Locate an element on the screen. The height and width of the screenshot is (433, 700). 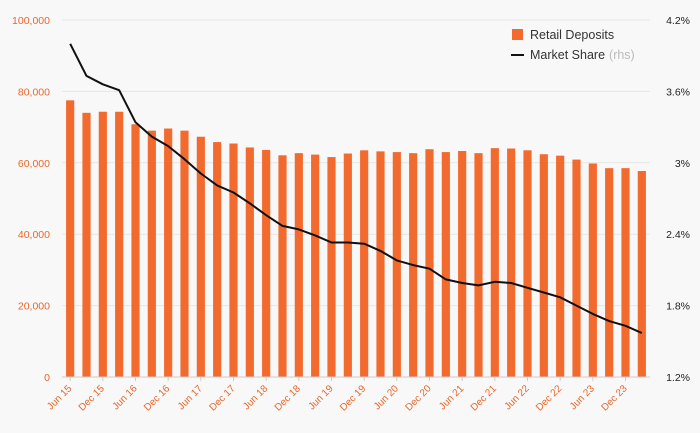
x-tick-label: Dec 18 is located at coordinates (288, 398).